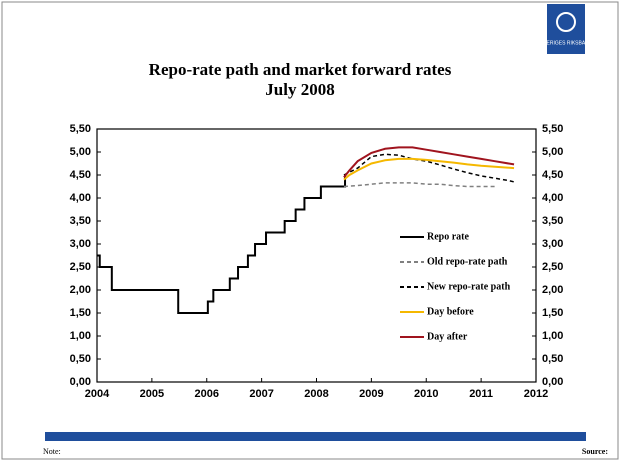  Describe the element at coordinates (315, 436) in the screenshot. I see `footer-bar` at that location.